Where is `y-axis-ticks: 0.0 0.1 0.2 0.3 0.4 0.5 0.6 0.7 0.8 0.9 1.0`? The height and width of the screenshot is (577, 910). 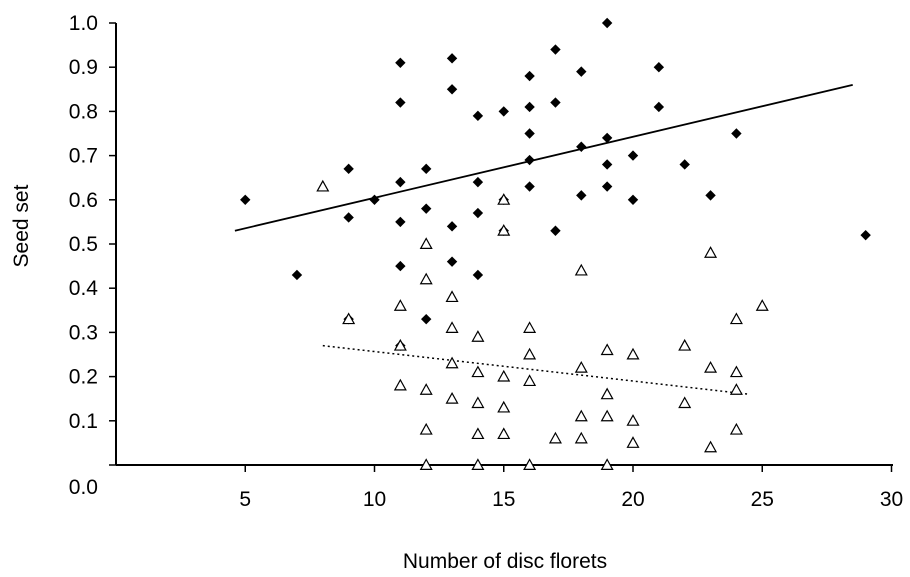
y-axis-ticks: 0.0 0.1 0.2 0.3 0.4 0.5 0.6 0.7 0.8 0.9 1.0 is located at coordinates (92, 255).